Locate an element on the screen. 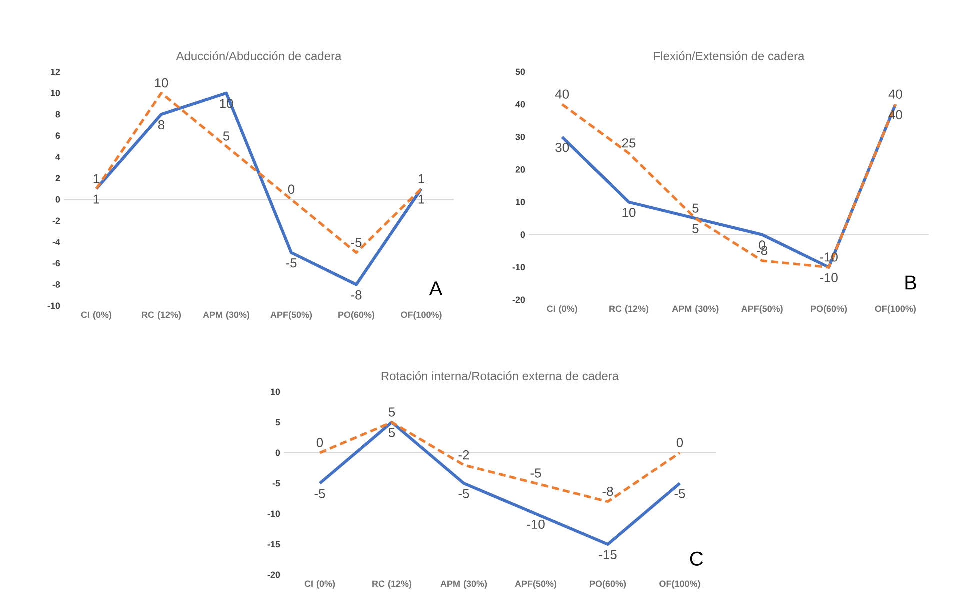  annotation: A is located at coordinates (436, 289).